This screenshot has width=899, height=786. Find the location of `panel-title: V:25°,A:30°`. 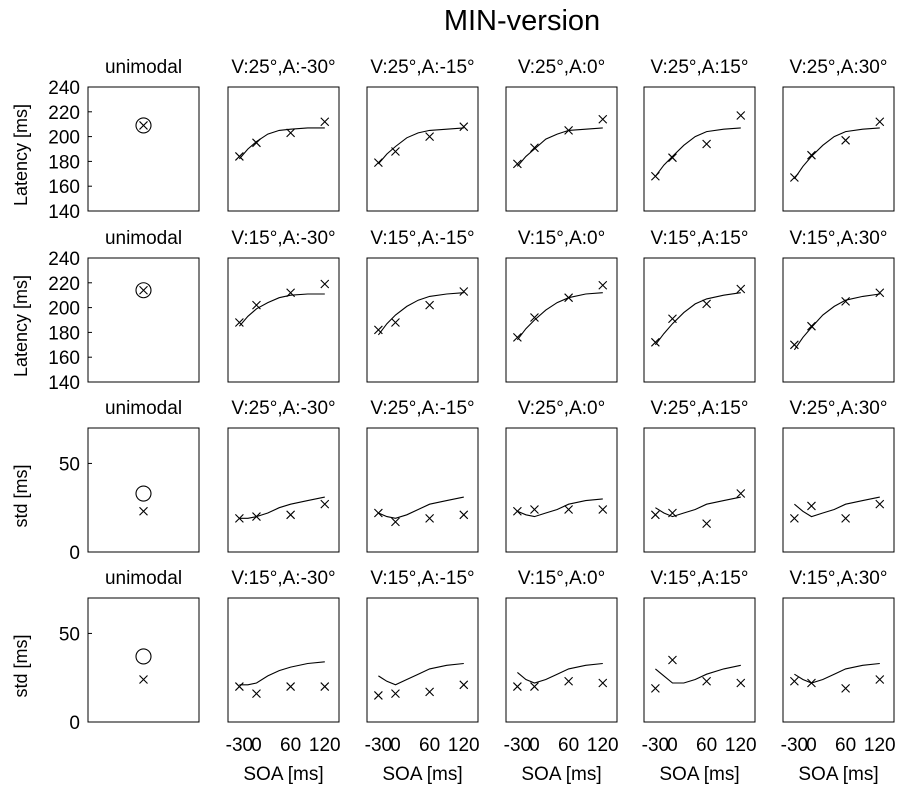

panel-title: V:25°,A:30° is located at coordinates (839, 408).